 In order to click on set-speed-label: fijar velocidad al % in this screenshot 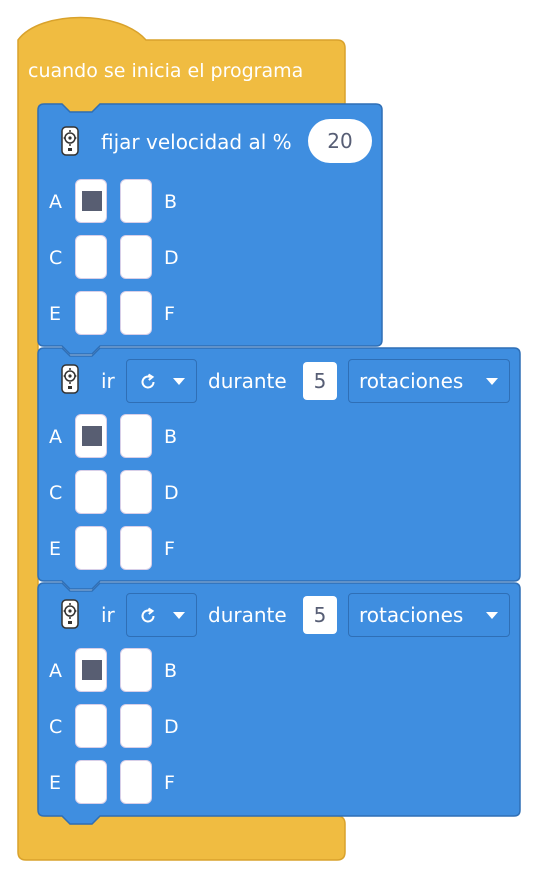, I will do `click(196, 142)`.